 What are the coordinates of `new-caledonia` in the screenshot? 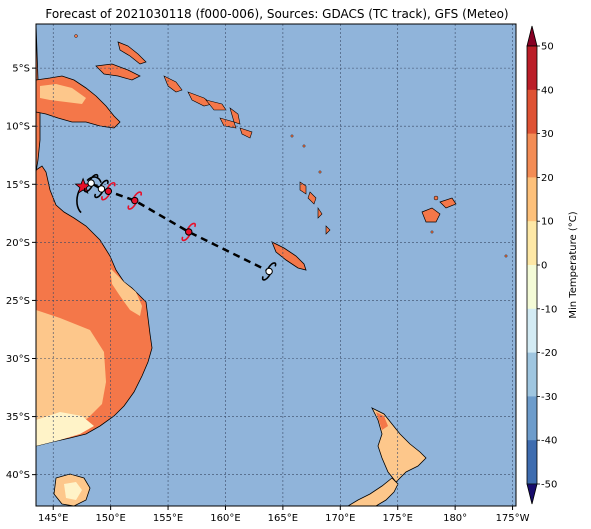 It's located at (289, 256).